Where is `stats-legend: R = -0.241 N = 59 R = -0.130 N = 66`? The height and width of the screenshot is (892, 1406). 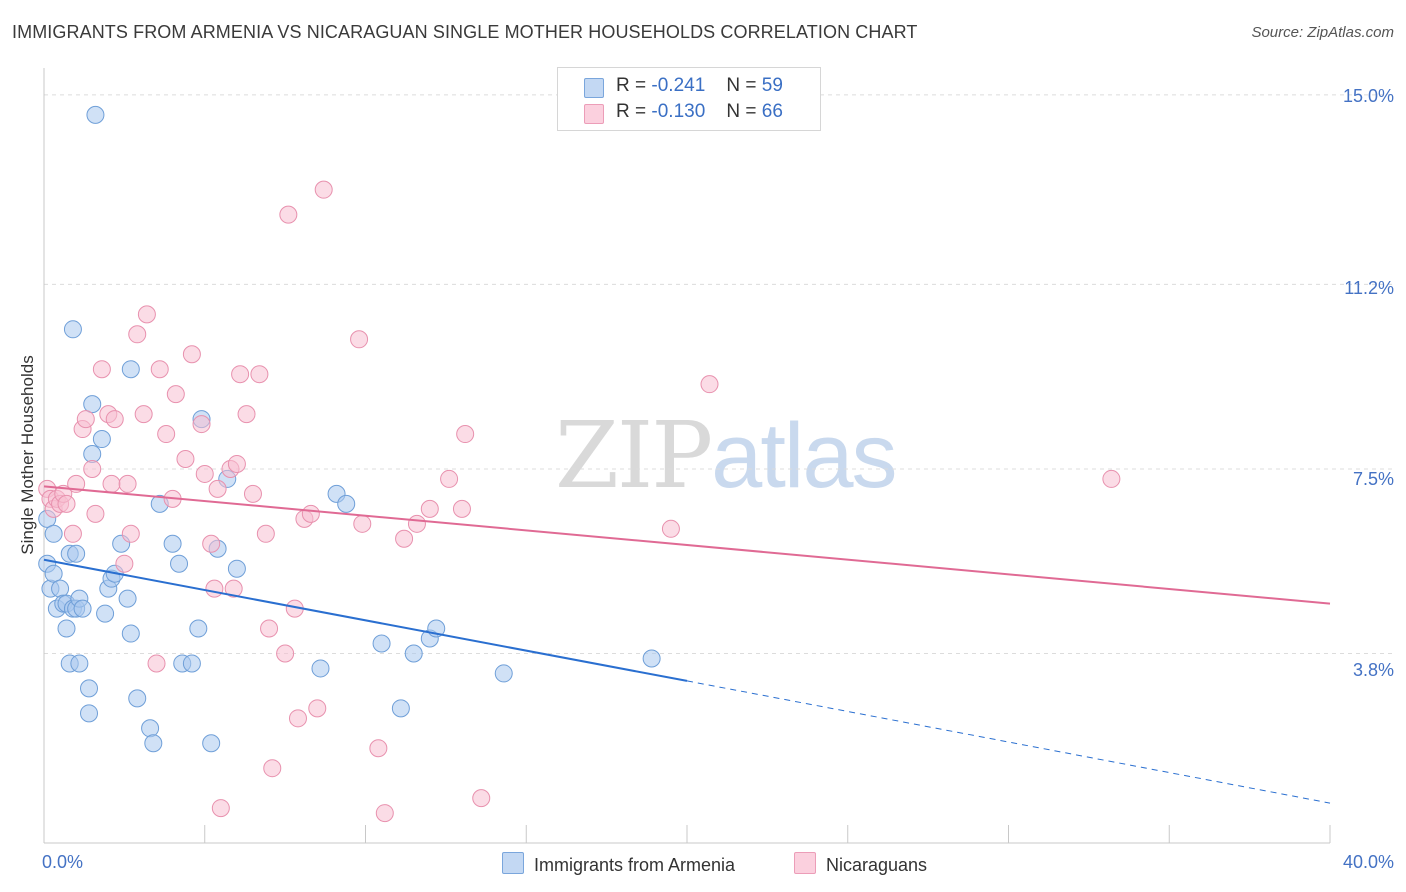 stats-legend: R = -0.241 N = 59 R = -0.130 N = 66 is located at coordinates (689, 99).